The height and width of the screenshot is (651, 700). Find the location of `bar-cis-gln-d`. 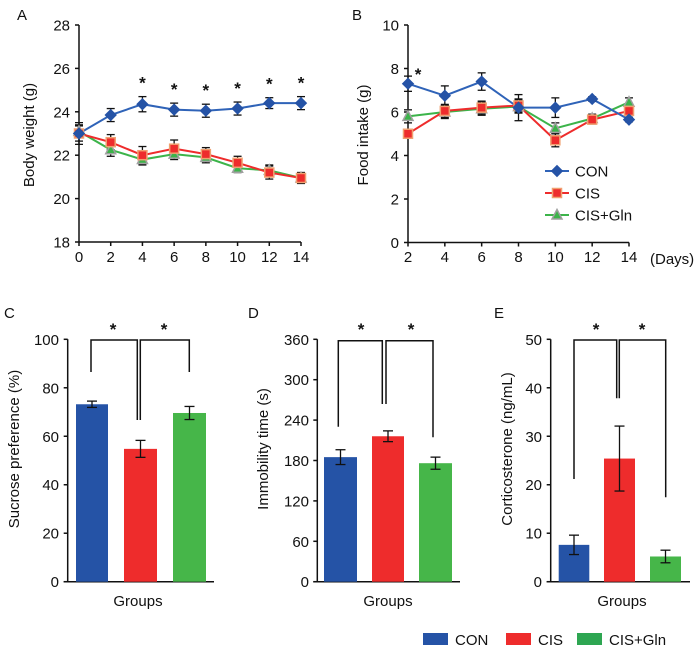

bar-cis-gln-d is located at coordinates (435, 522).